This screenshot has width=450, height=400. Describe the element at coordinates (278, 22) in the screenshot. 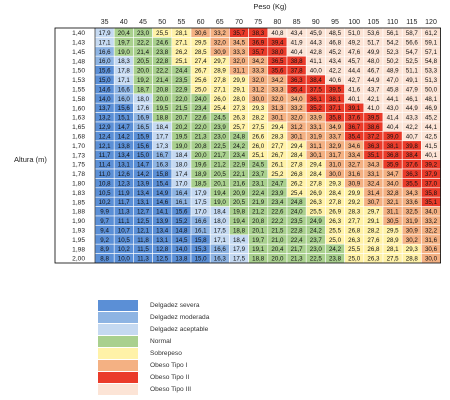

I see `x-tick-label: 80` at that location.